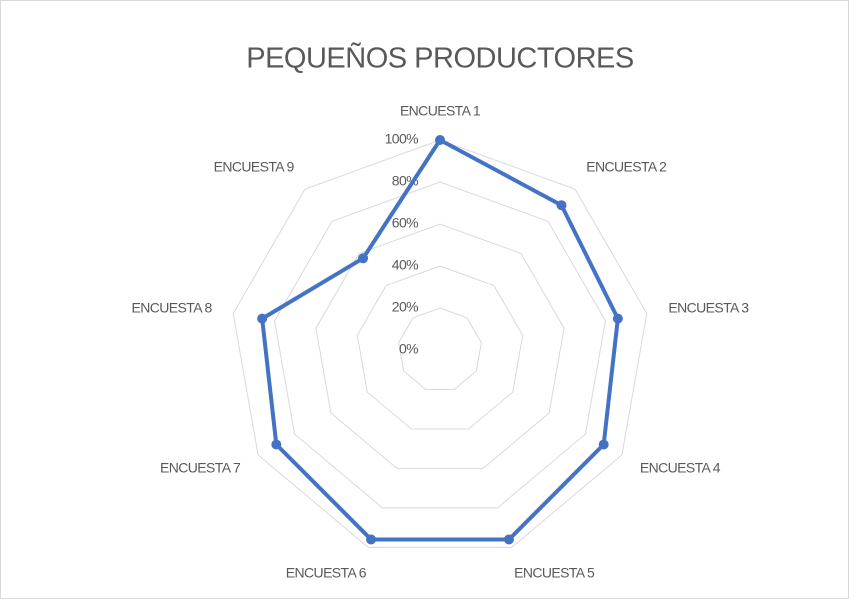 This screenshot has height=600, width=857. Describe the element at coordinates (626, 166) in the screenshot. I see `category-label: ENCUESTA 2` at that location.